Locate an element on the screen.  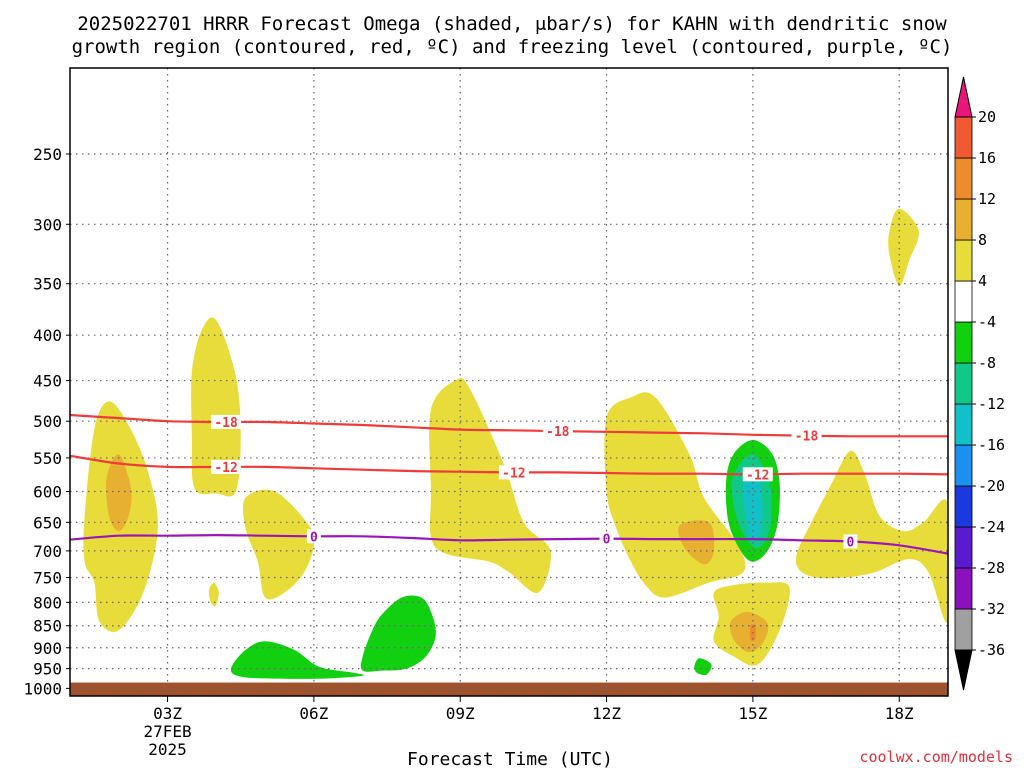
y-tick-label-400: 400 is located at coordinates (47, 335).